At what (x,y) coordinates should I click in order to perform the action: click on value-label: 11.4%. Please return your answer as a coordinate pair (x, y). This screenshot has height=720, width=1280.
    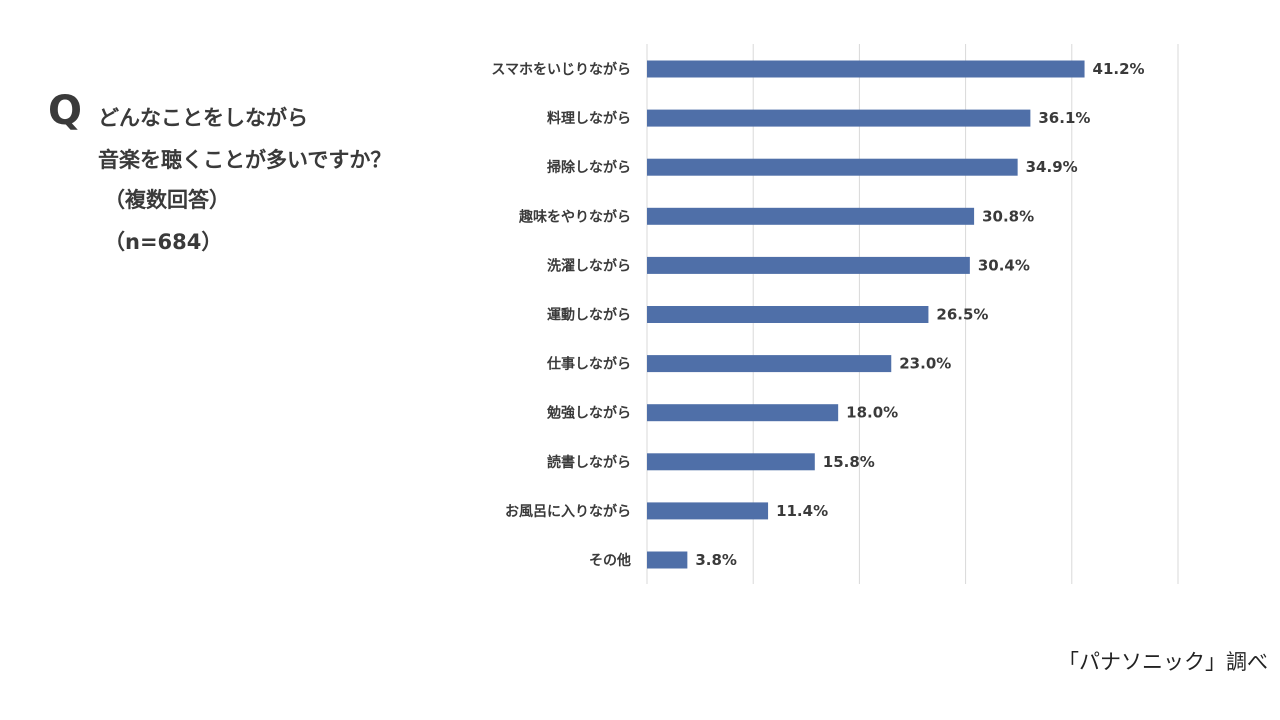
    Looking at the image, I should click on (802, 511).